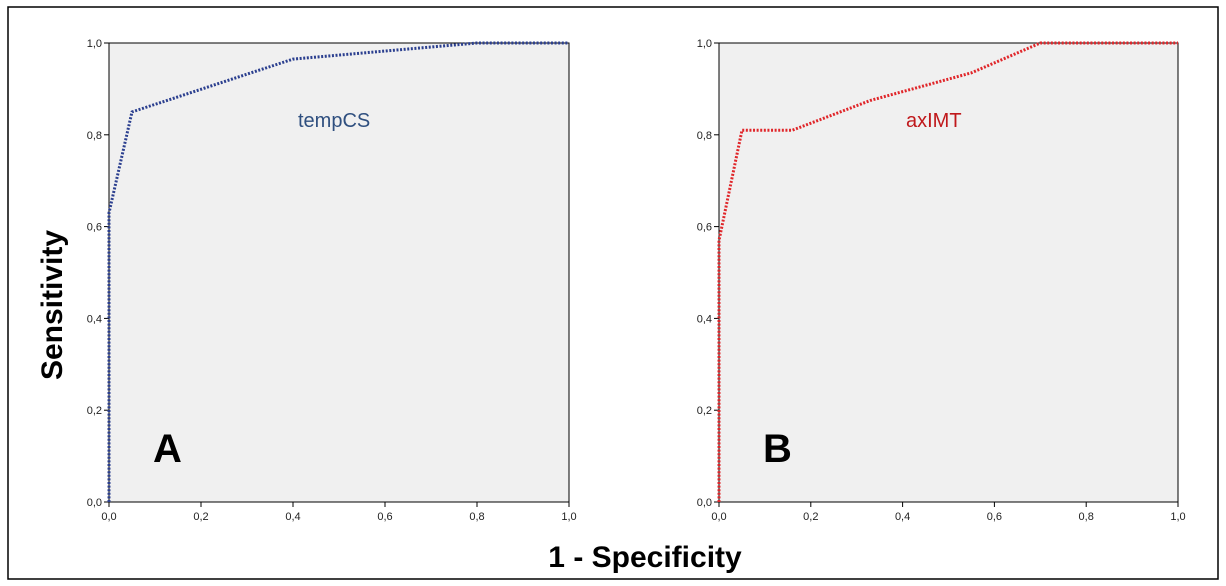 The width and height of the screenshot is (1226, 586). What do you see at coordinates (334, 121) in the screenshot?
I see `curve-label: tempCS` at bounding box center [334, 121].